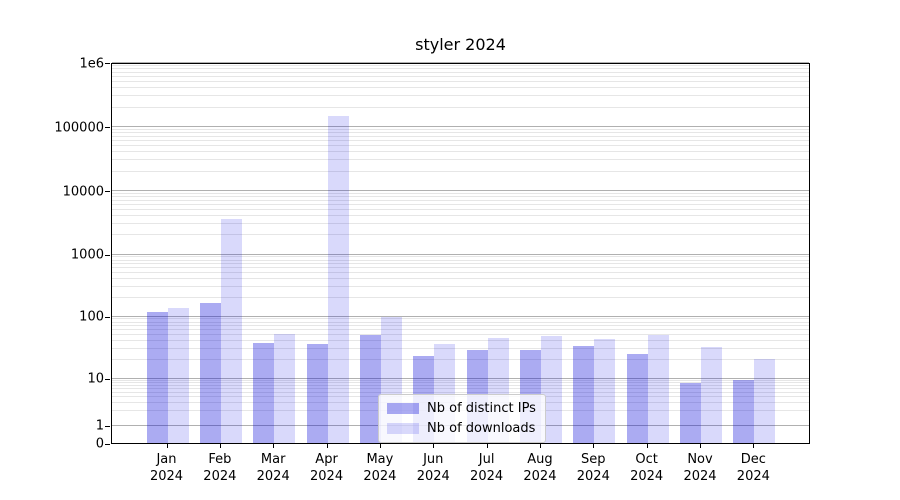 Image resolution: width=900 pixels, height=500 pixels. I want to click on x-tick-label: Jan 2024, so click(167, 469).